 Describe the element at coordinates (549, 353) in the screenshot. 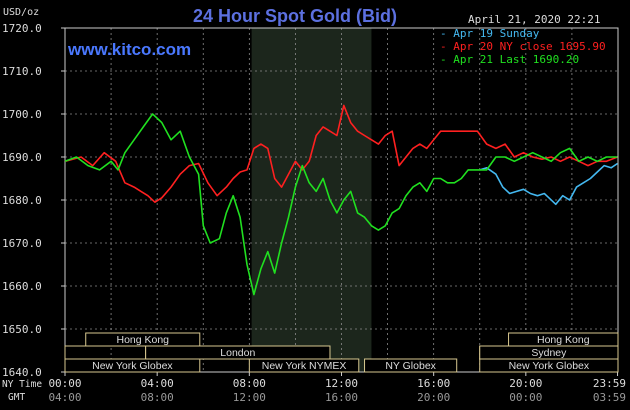

I see `session-label: Sydney` at that location.